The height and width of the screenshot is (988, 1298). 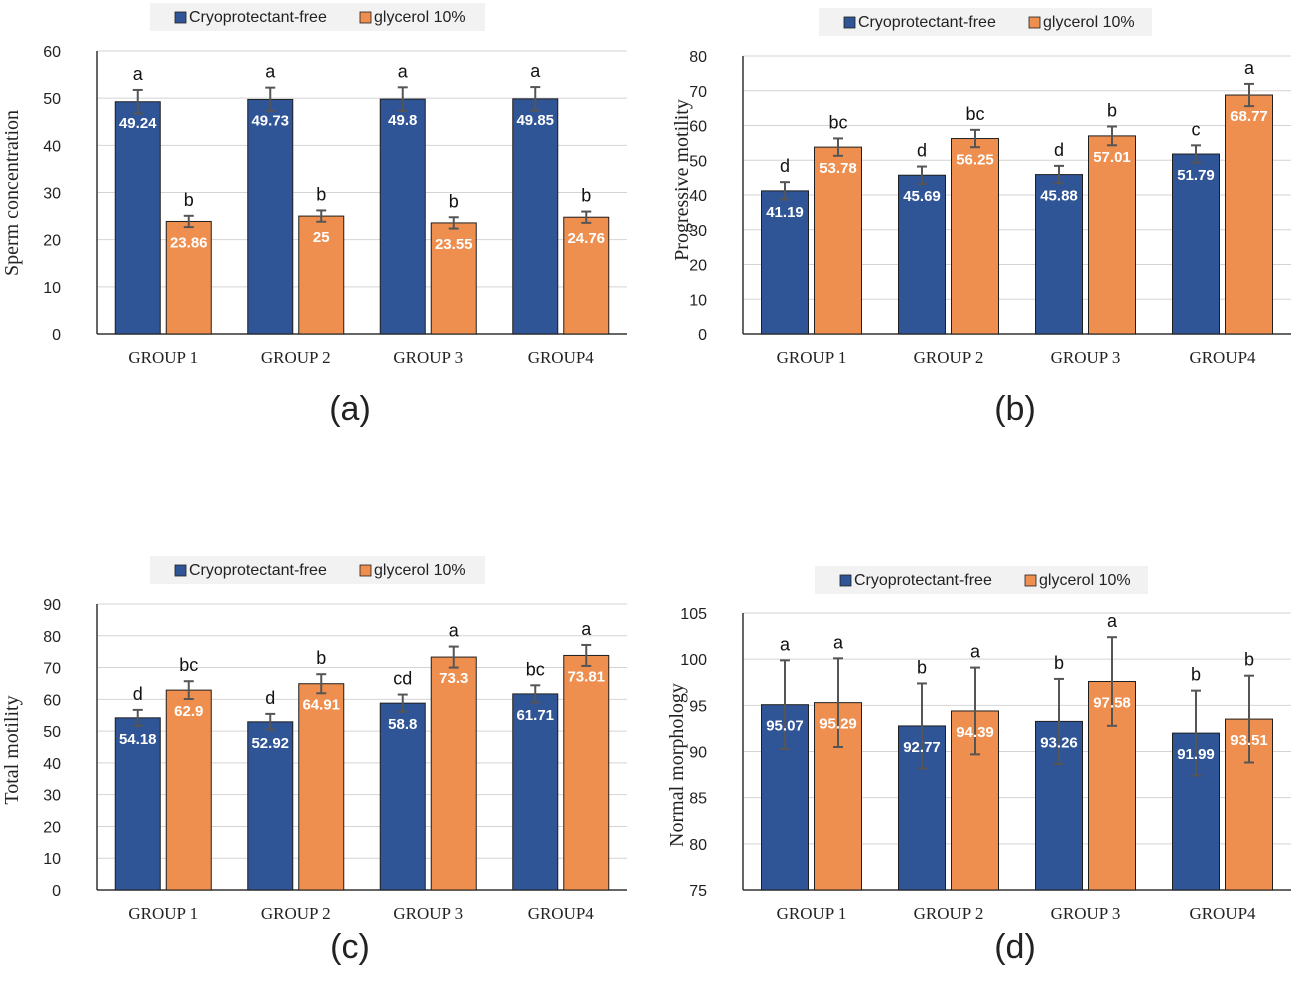 What do you see at coordinates (586, 676) in the screenshot?
I see `data-label-c: 73.81` at bounding box center [586, 676].